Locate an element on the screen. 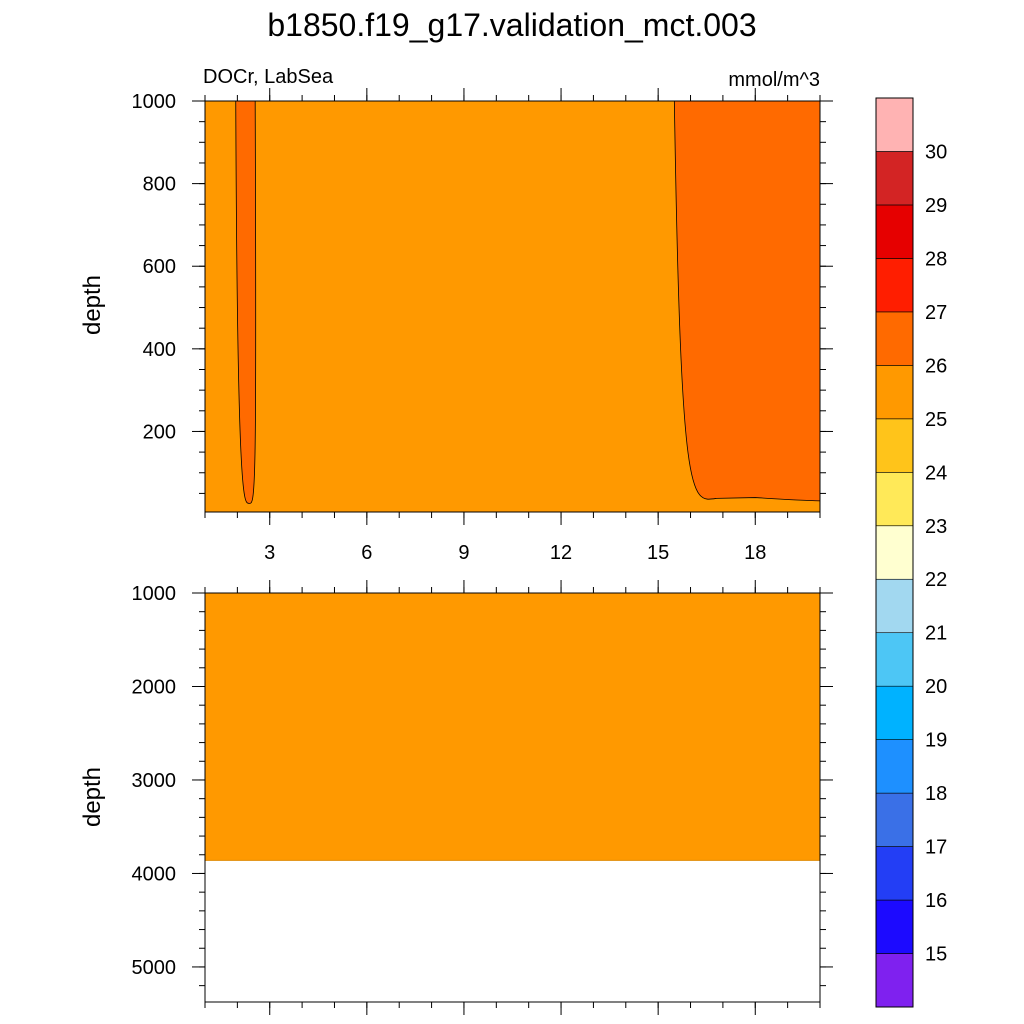  y-tick-label: 4000 is located at coordinates (154, 874).